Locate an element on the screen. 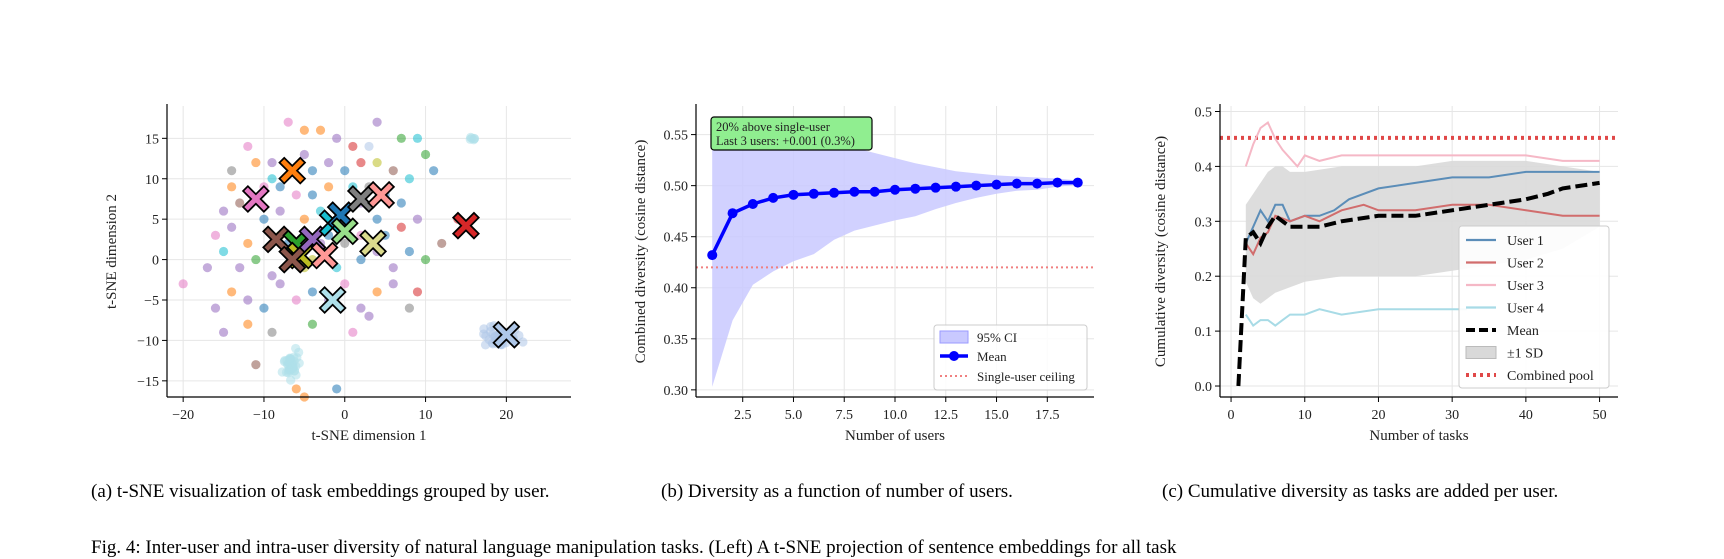  annotation-background is located at coordinates (791, 133).